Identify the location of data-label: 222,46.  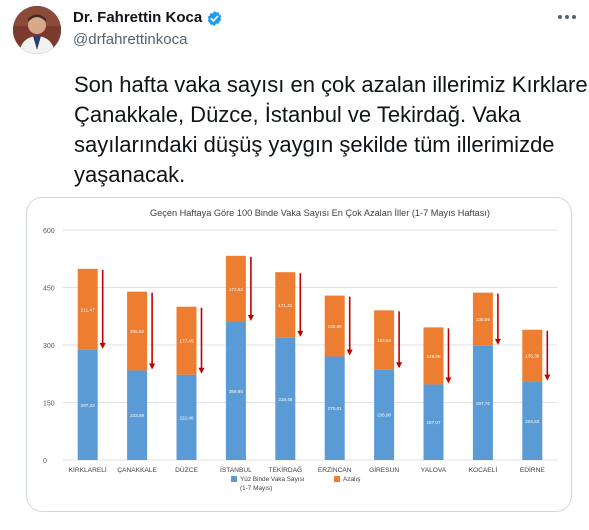
(186, 417).